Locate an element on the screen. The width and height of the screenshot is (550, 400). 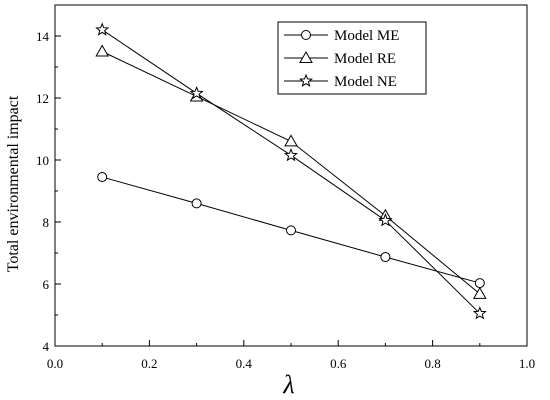
y-tick-label: 12 is located at coordinates (42, 98).